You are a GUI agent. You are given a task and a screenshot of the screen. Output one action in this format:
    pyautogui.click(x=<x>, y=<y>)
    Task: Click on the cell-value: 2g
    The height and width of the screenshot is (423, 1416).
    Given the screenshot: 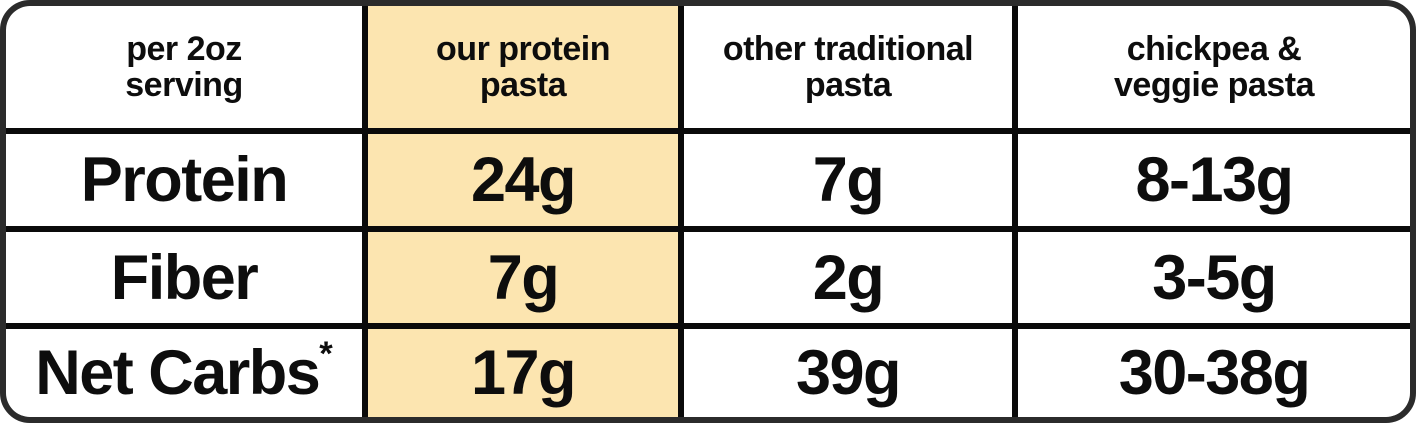 What is the action you would take?
    pyautogui.click(x=848, y=277)
    